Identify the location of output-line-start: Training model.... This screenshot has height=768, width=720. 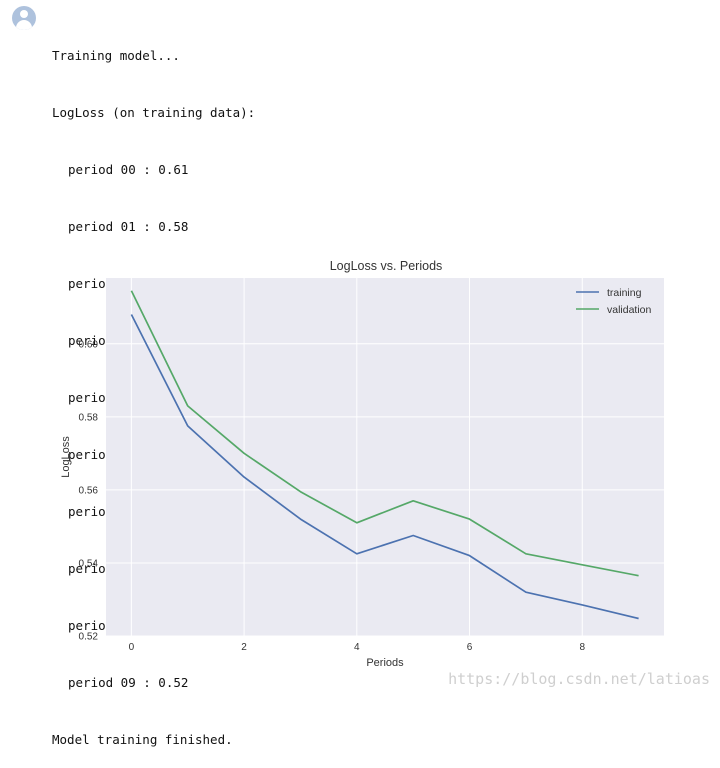
(116, 55).